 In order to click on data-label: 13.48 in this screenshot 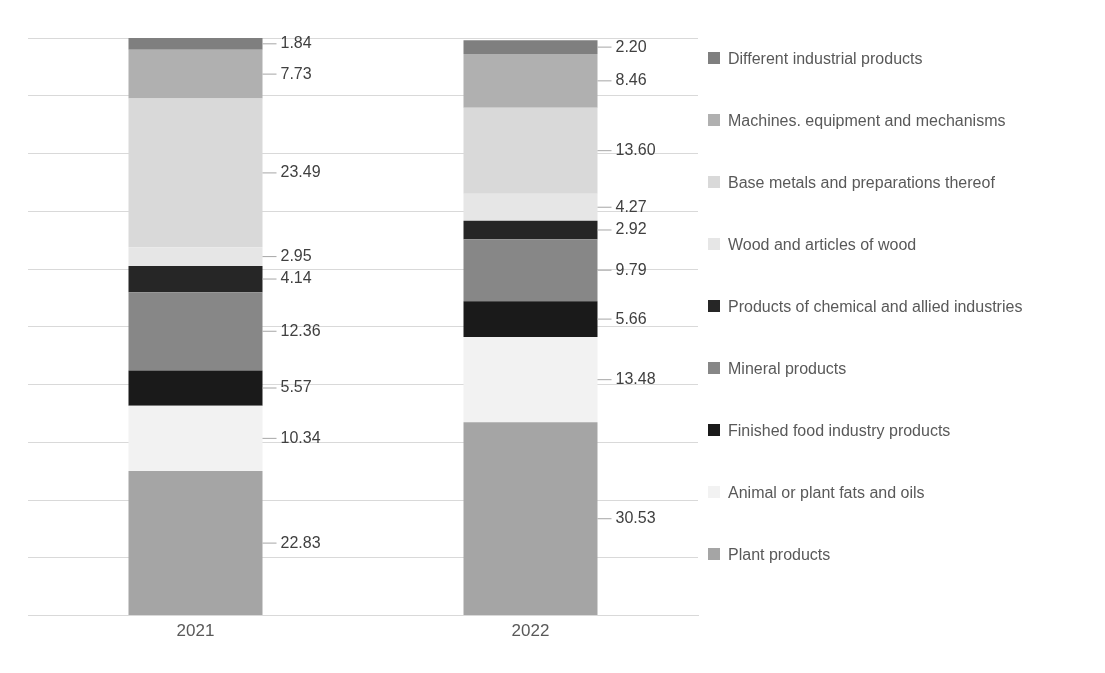, I will do `click(635, 379)`.